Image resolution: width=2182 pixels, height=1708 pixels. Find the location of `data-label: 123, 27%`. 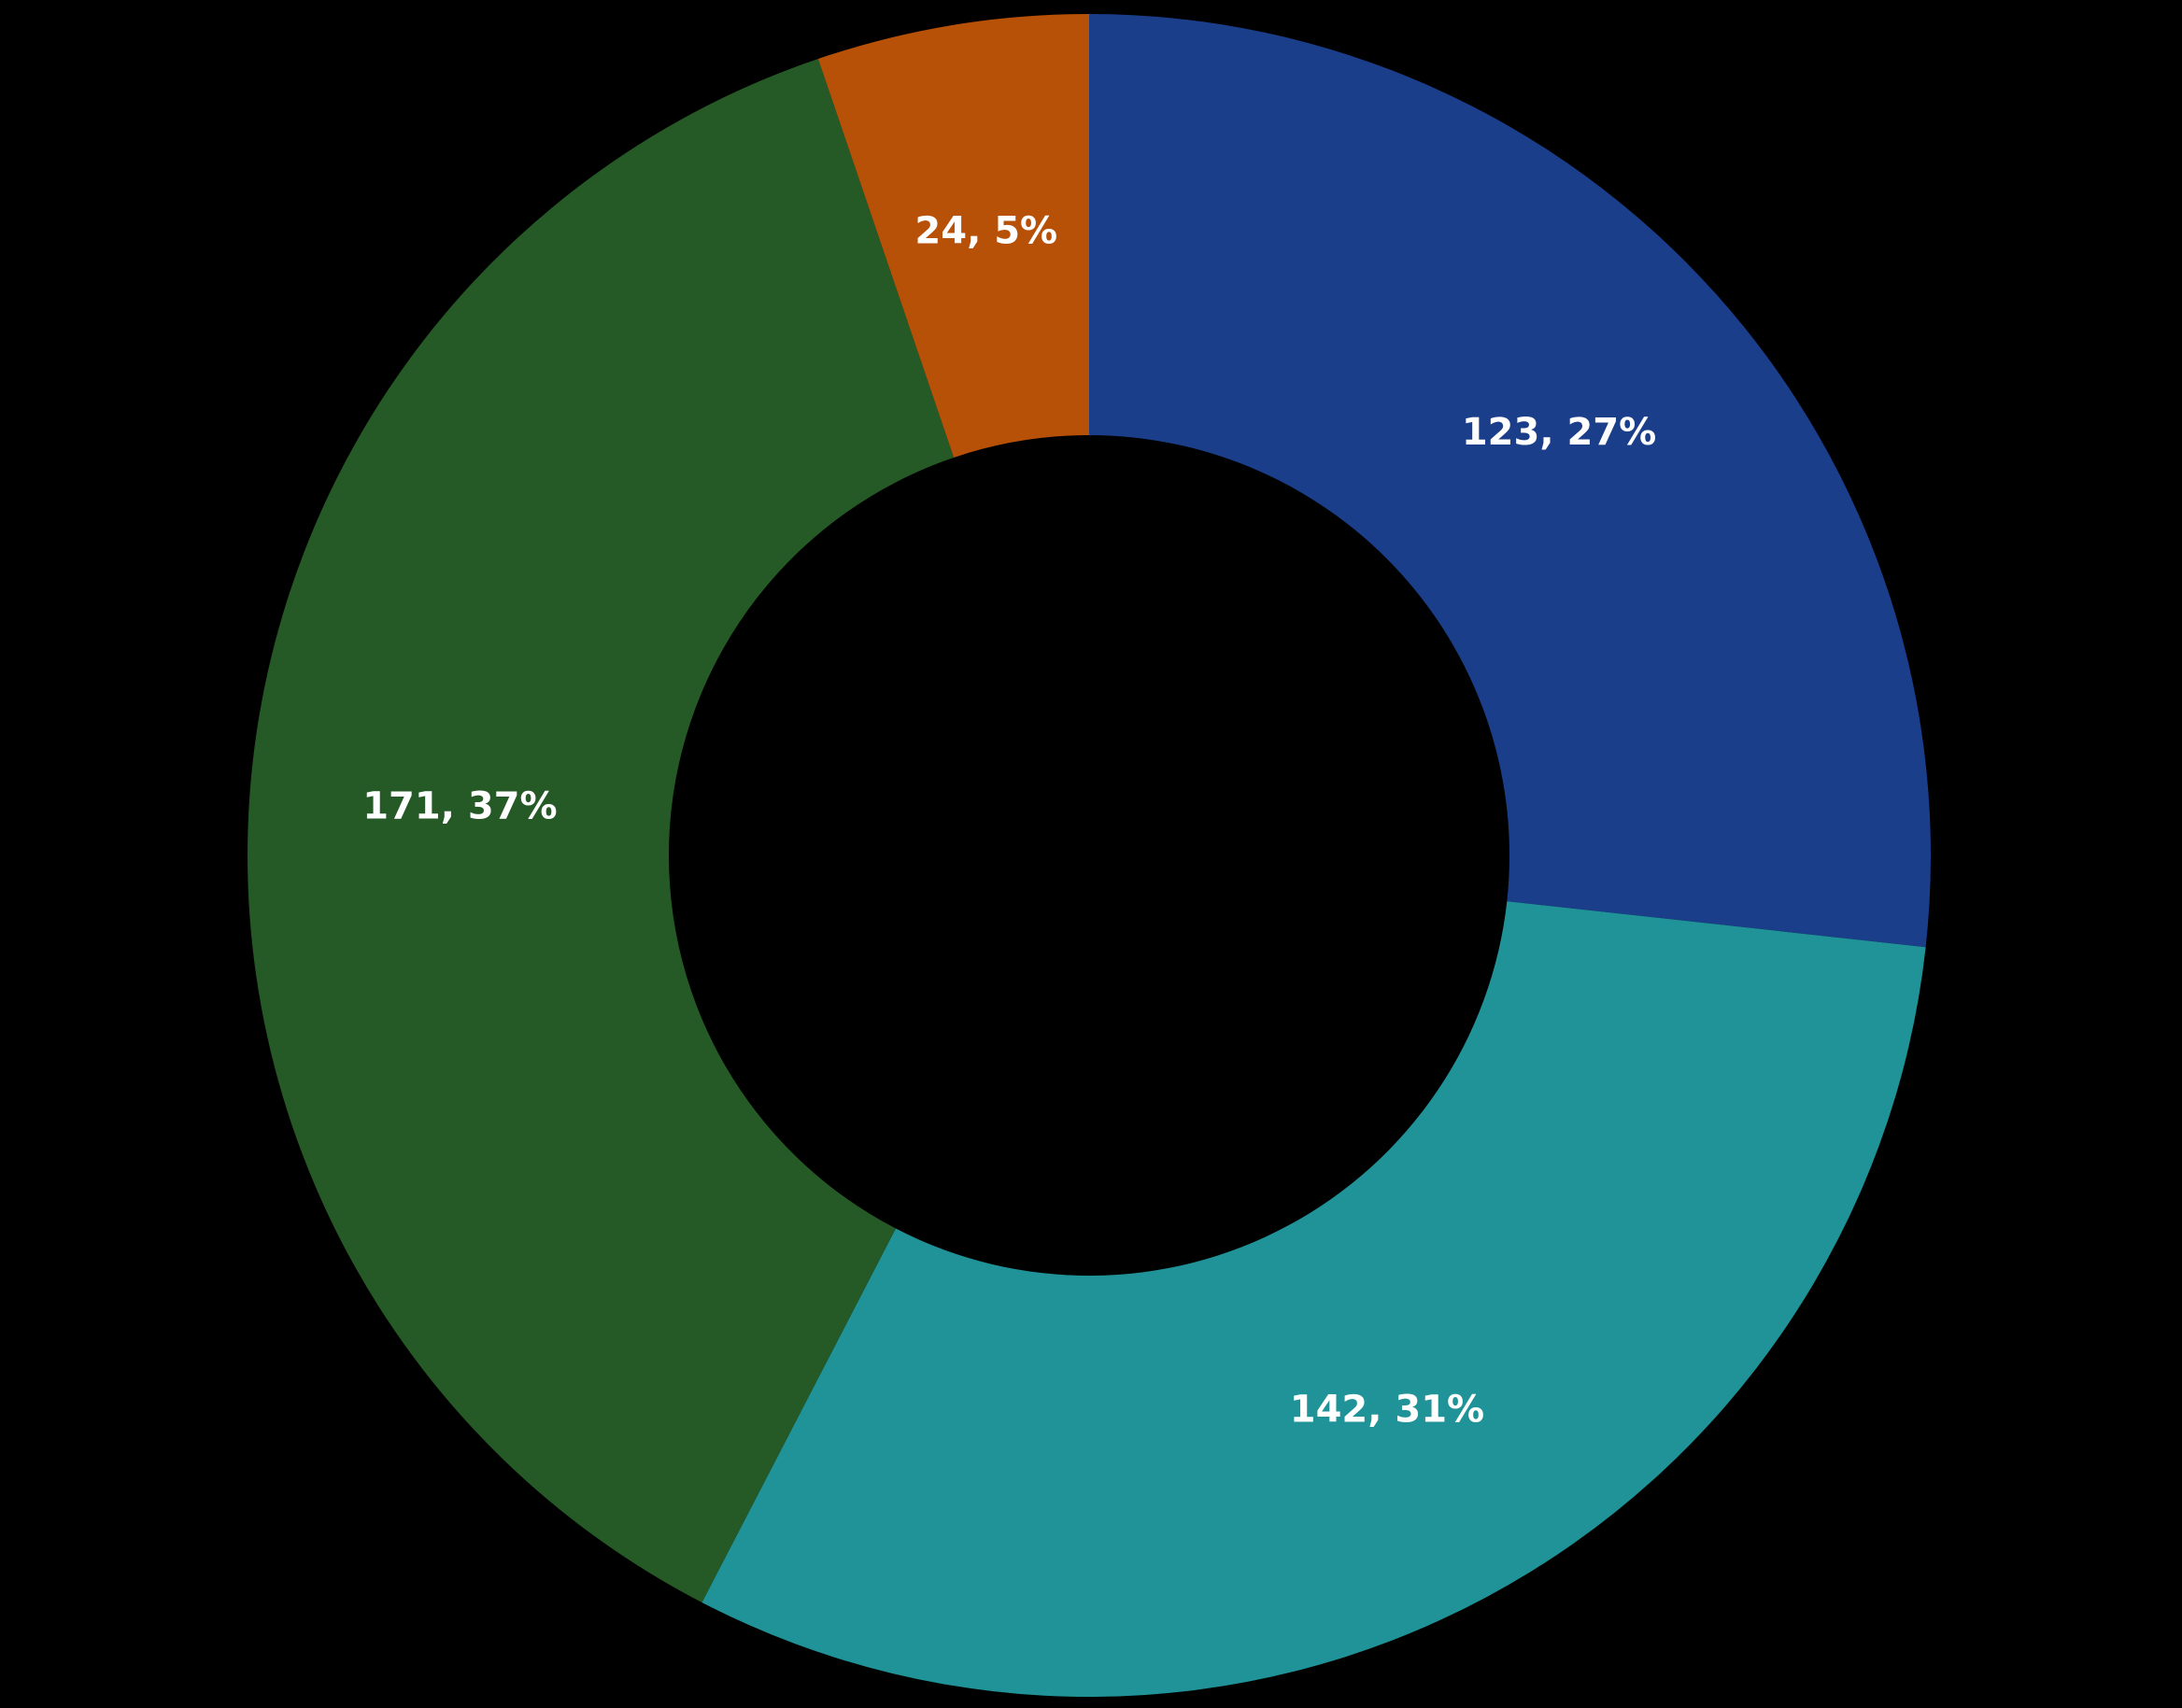

data-label: 123, 27% is located at coordinates (1559, 432).